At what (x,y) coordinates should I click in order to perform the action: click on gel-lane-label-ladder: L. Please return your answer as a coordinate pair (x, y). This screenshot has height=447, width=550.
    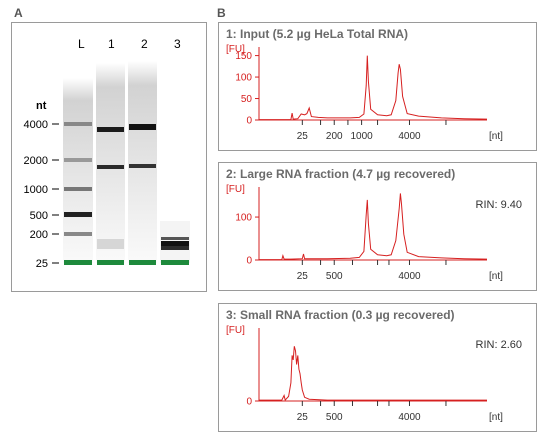
    Looking at the image, I should click on (81, 44).